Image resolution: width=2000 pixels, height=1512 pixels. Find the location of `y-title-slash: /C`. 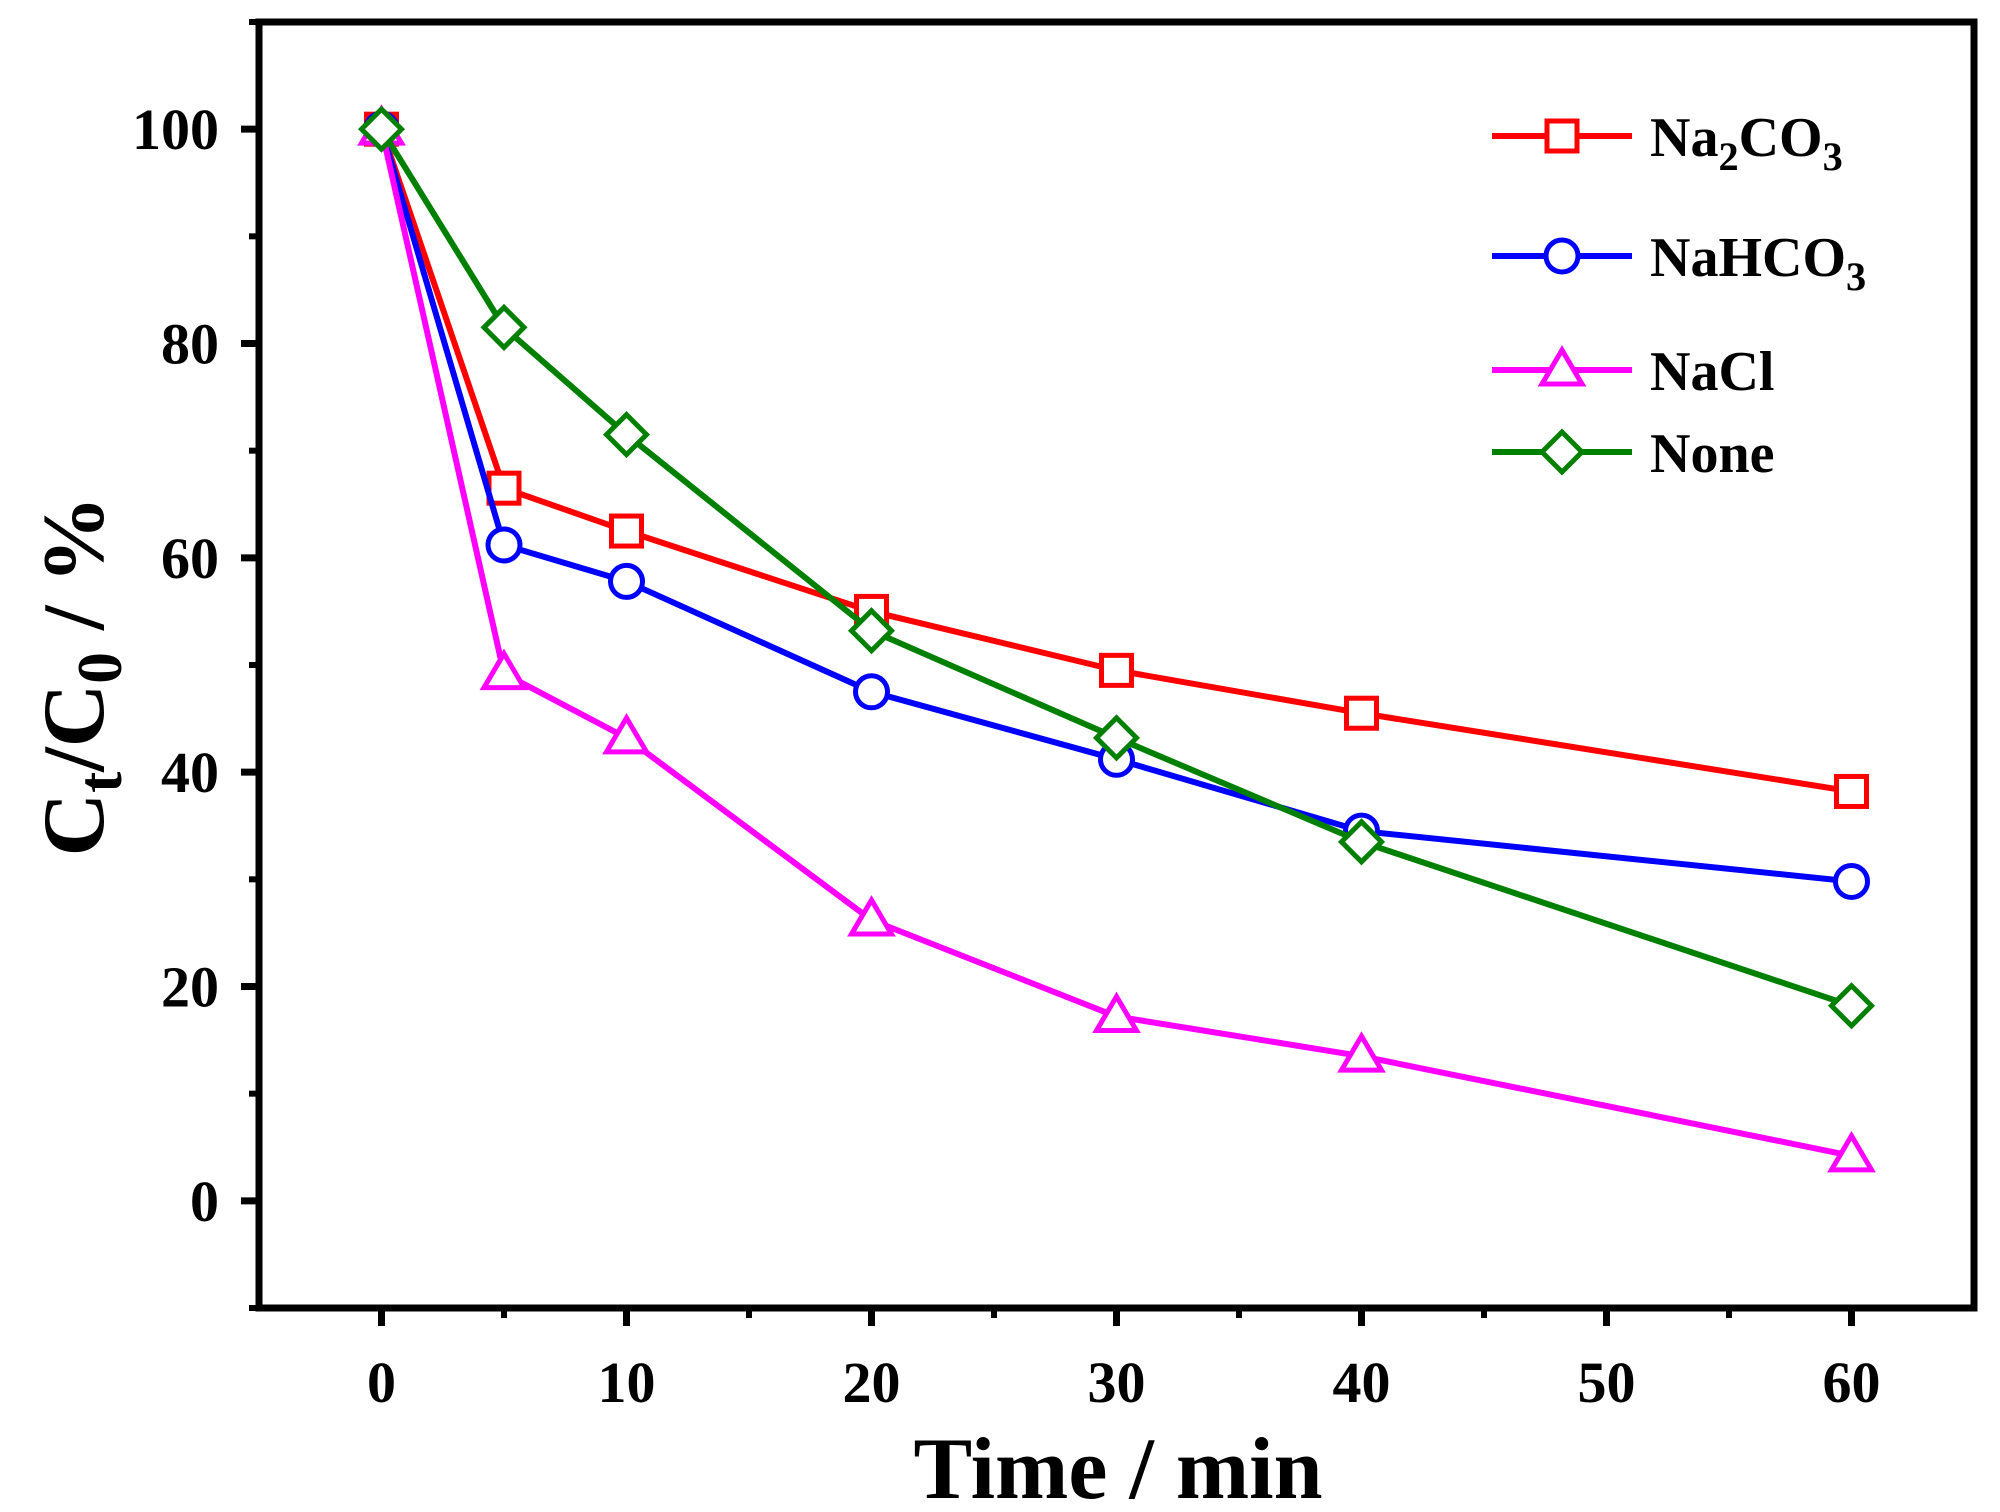

y-title-slash: /C is located at coordinates (74, 728).